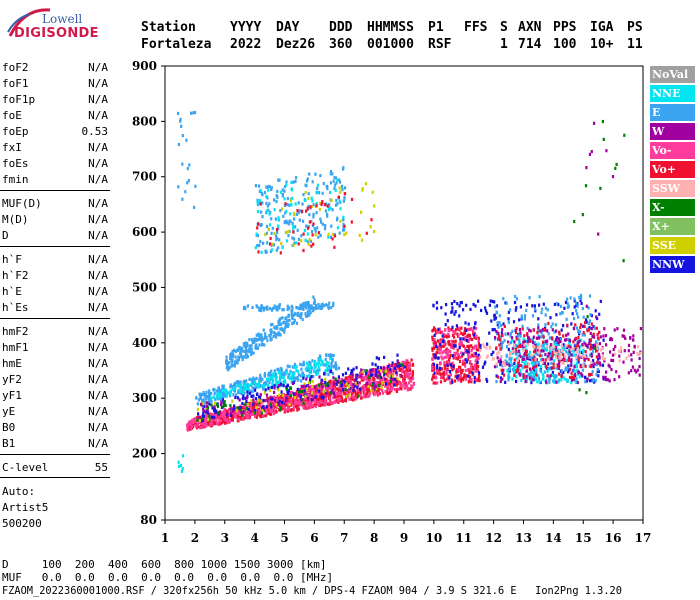 This screenshot has width=700, height=600. Describe the element at coordinates (15, 179) in the screenshot. I see `param-name: fmin` at that location.